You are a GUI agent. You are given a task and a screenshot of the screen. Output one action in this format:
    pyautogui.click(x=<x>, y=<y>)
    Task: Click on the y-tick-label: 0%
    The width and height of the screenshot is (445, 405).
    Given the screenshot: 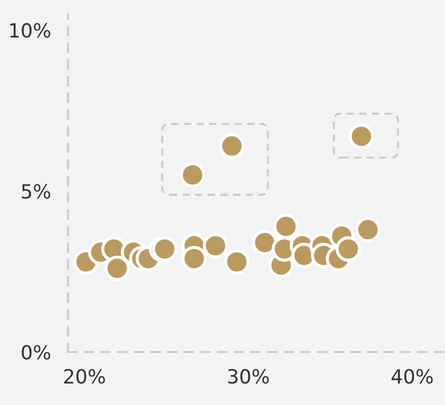 What is the action you would take?
    pyautogui.click(x=36, y=352)
    